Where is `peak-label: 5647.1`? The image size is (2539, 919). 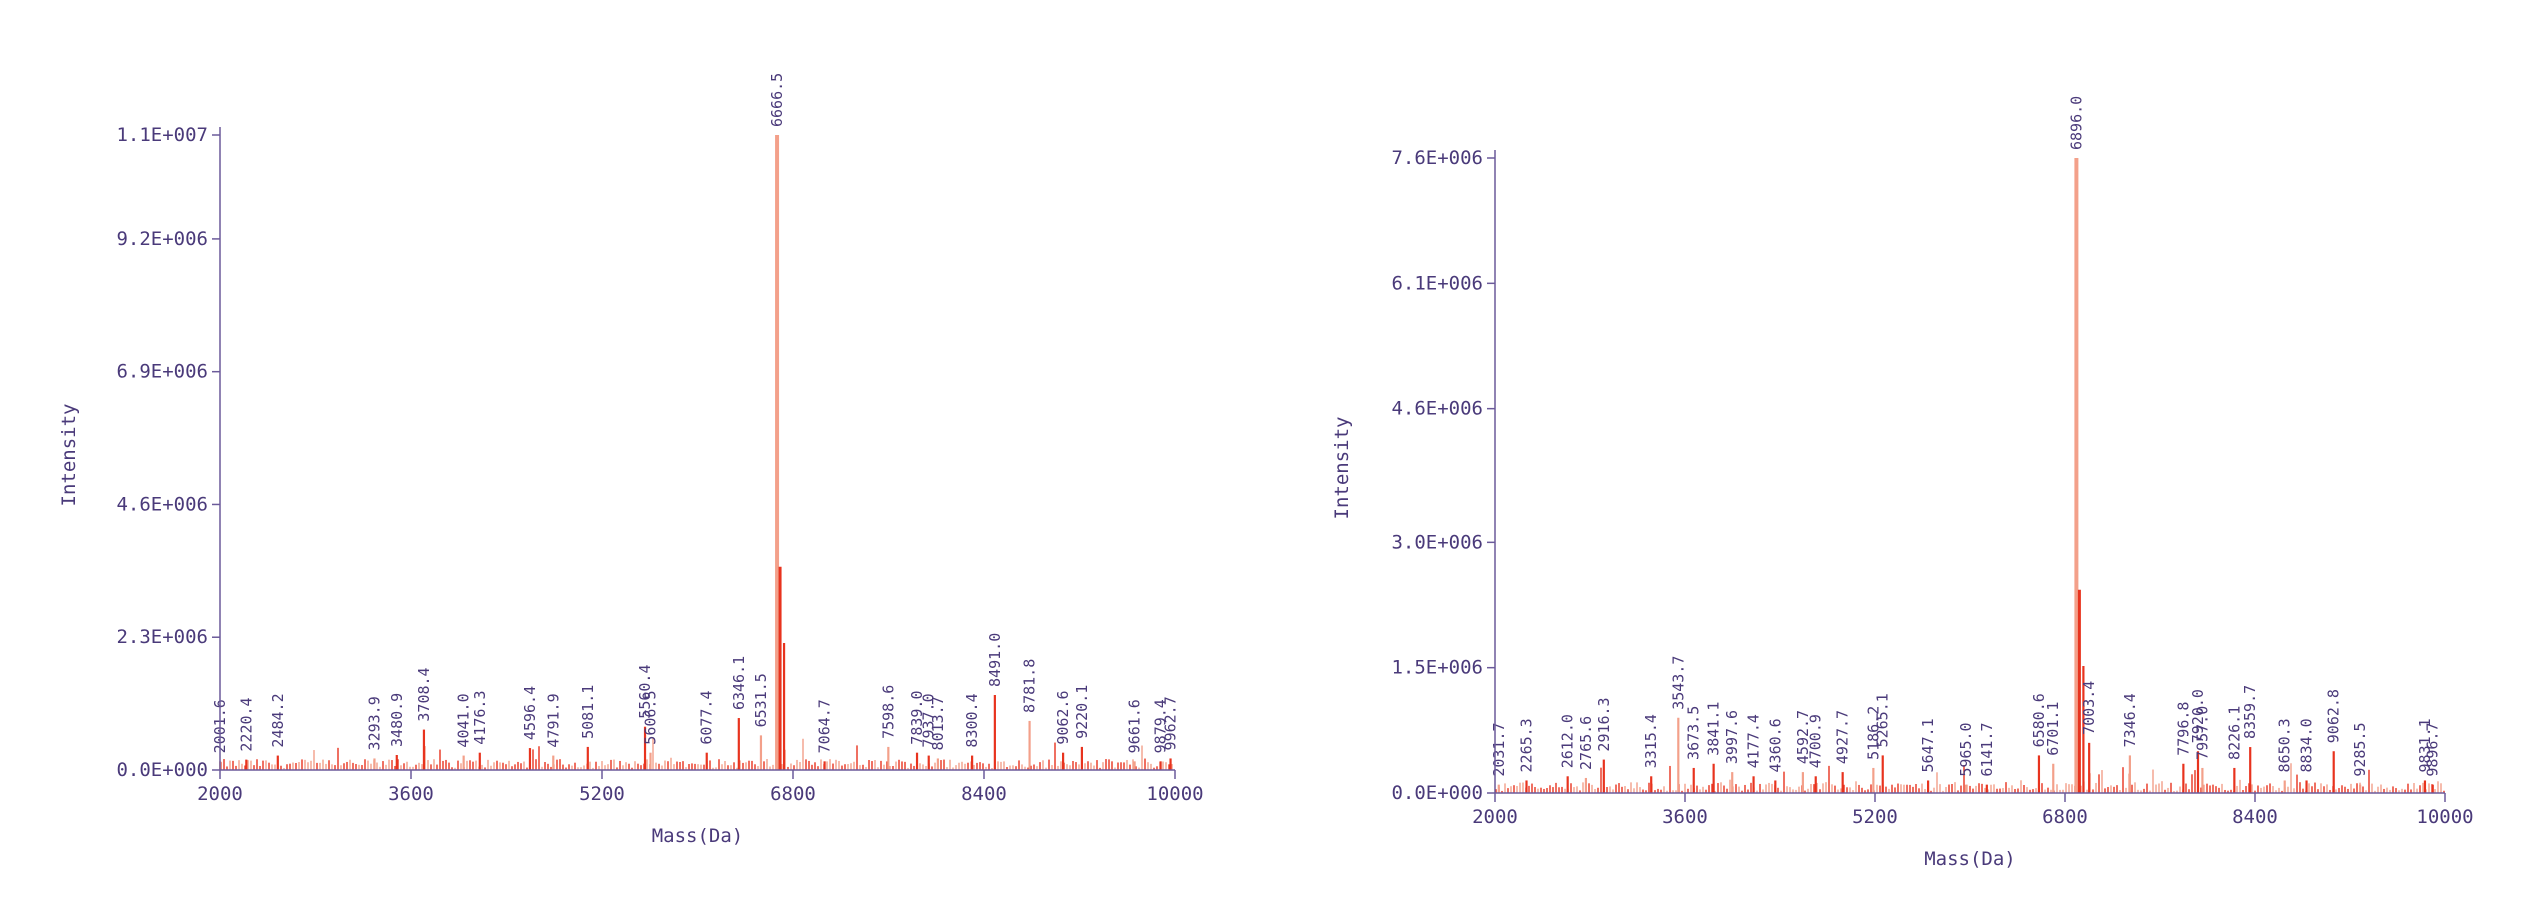 peak-label: 5647.1 is located at coordinates (1928, 745).